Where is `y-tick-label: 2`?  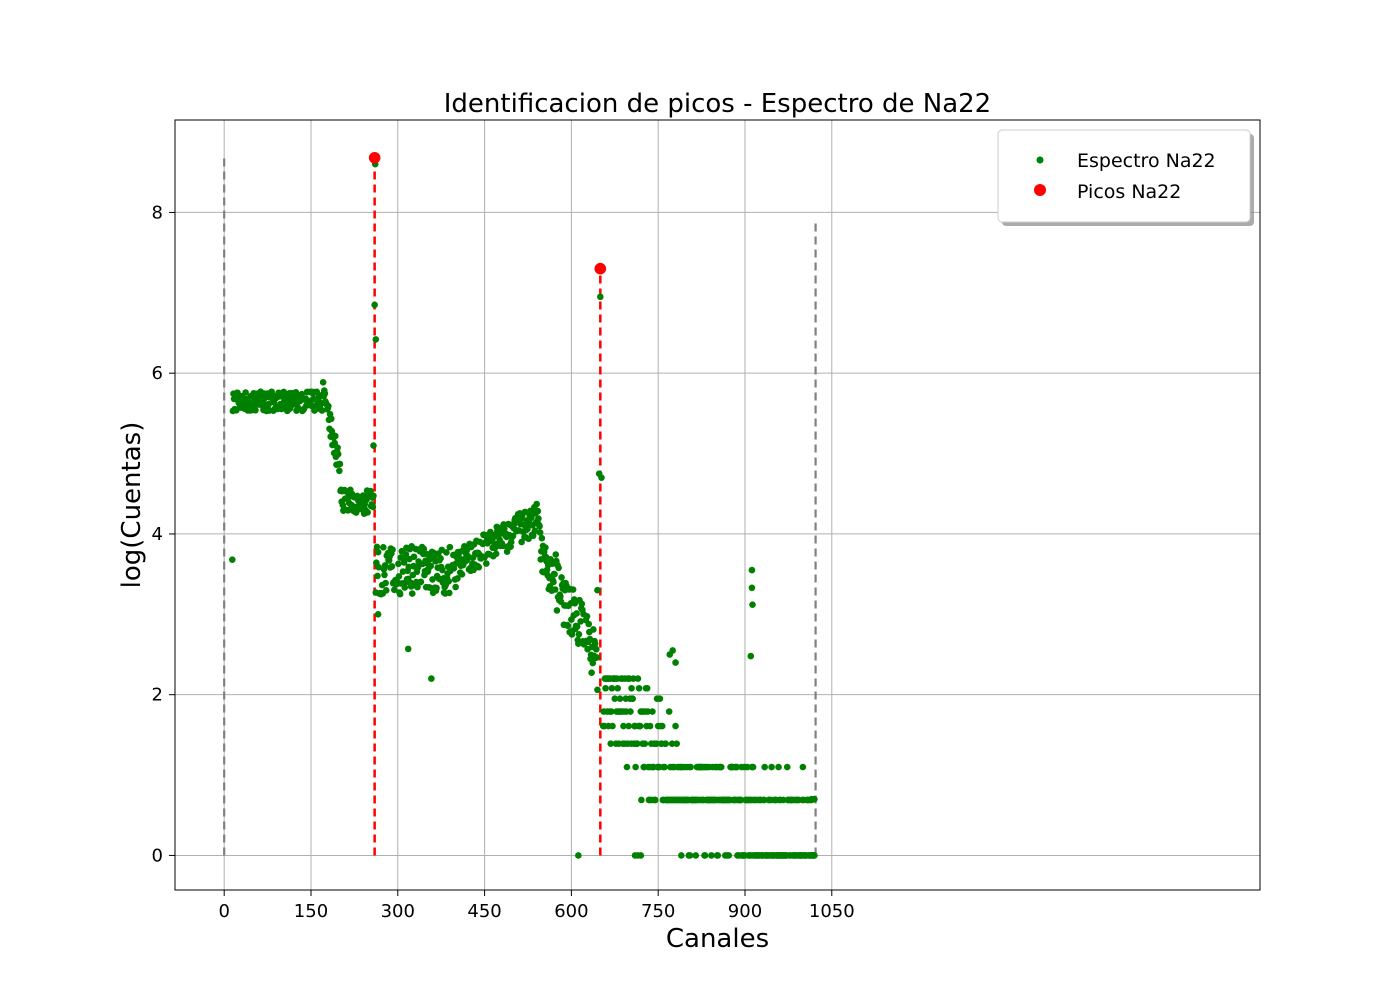
y-tick-label: 2 is located at coordinates (157, 695).